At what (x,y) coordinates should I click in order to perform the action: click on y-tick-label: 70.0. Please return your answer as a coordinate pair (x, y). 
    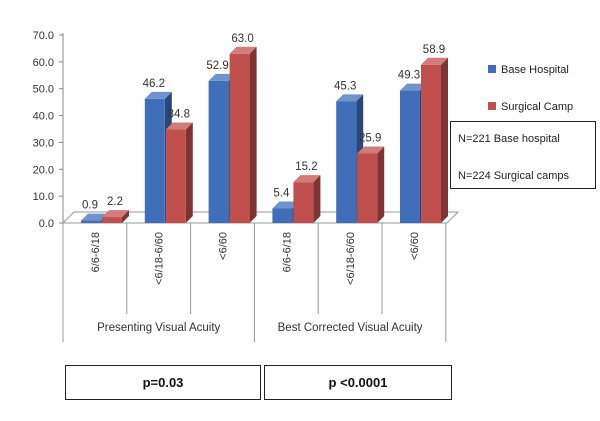
    Looking at the image, I should click on (43, 36).